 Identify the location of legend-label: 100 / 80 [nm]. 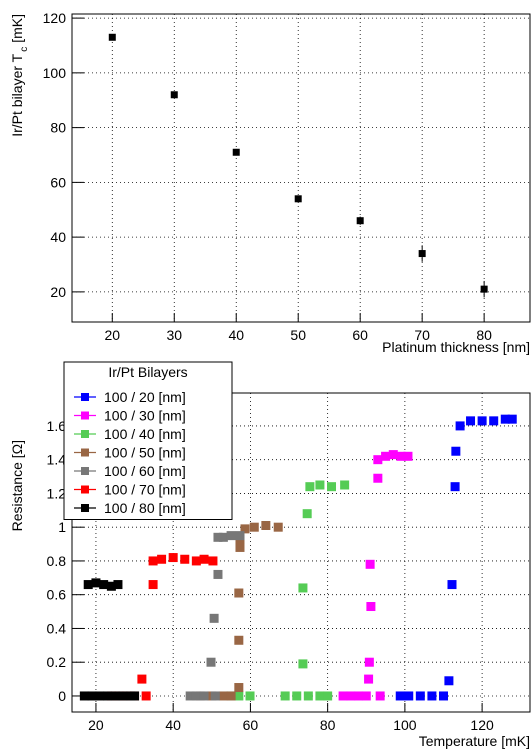
(145, 508).